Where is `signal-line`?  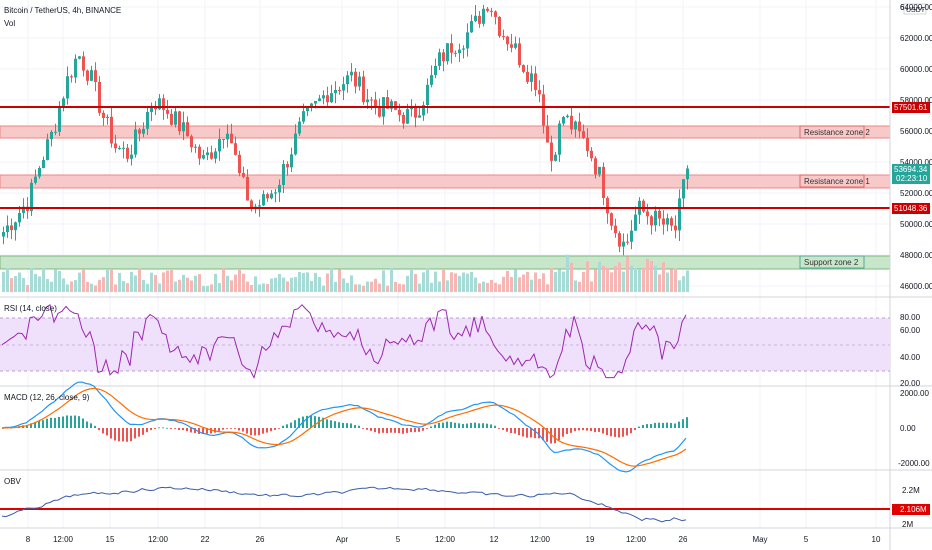 signal-line is located at coordinates (344, 427).